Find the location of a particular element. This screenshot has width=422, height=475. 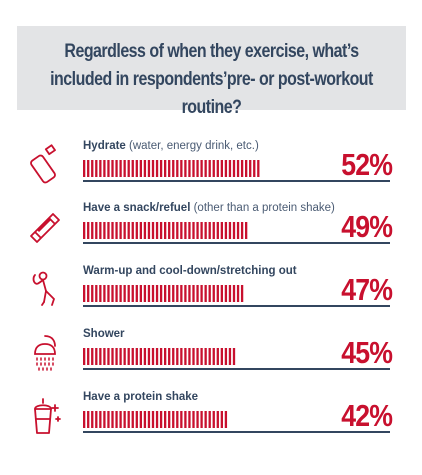

bar-stripes is located at coordinates (163, 293).